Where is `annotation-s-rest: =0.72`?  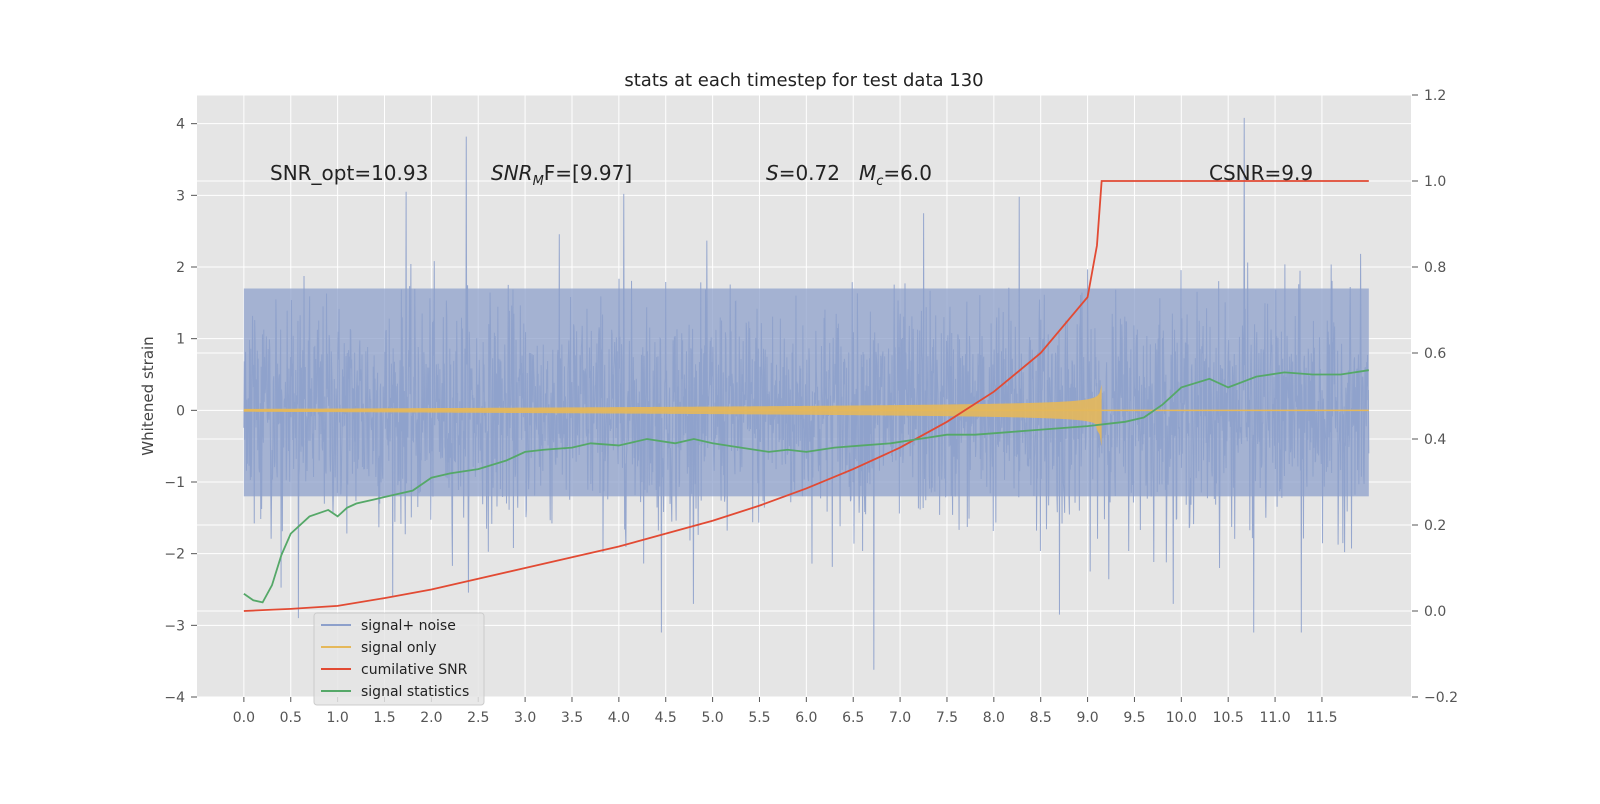
annotation-s-rest: =0.72 is located at coordinates (809, 173).